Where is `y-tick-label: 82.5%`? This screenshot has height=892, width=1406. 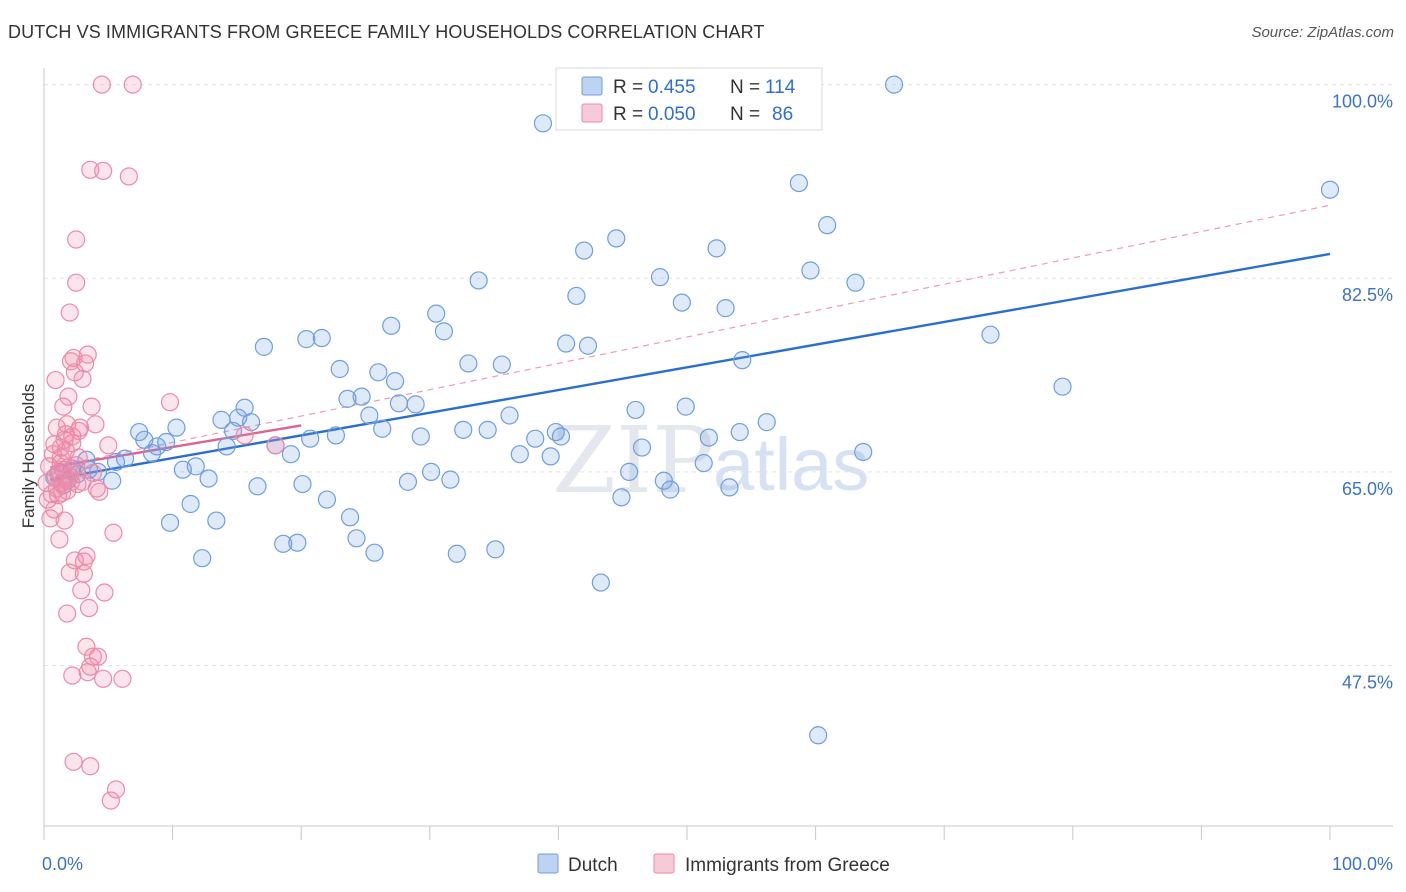
y-tick-label: 82.5% is located at coordinates (1367, 295).